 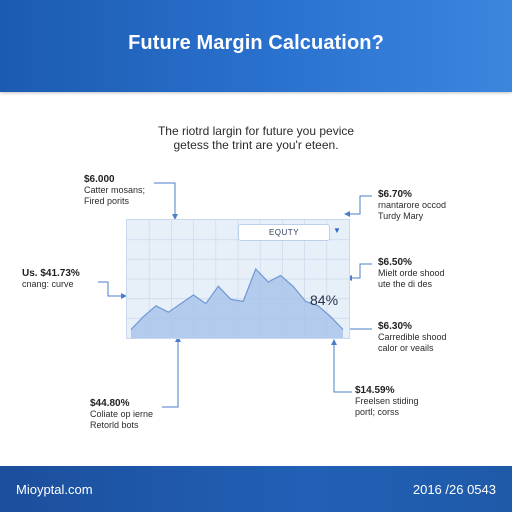 I want to click on chevron-down-icon: ▼, so click(x=337, y=230).